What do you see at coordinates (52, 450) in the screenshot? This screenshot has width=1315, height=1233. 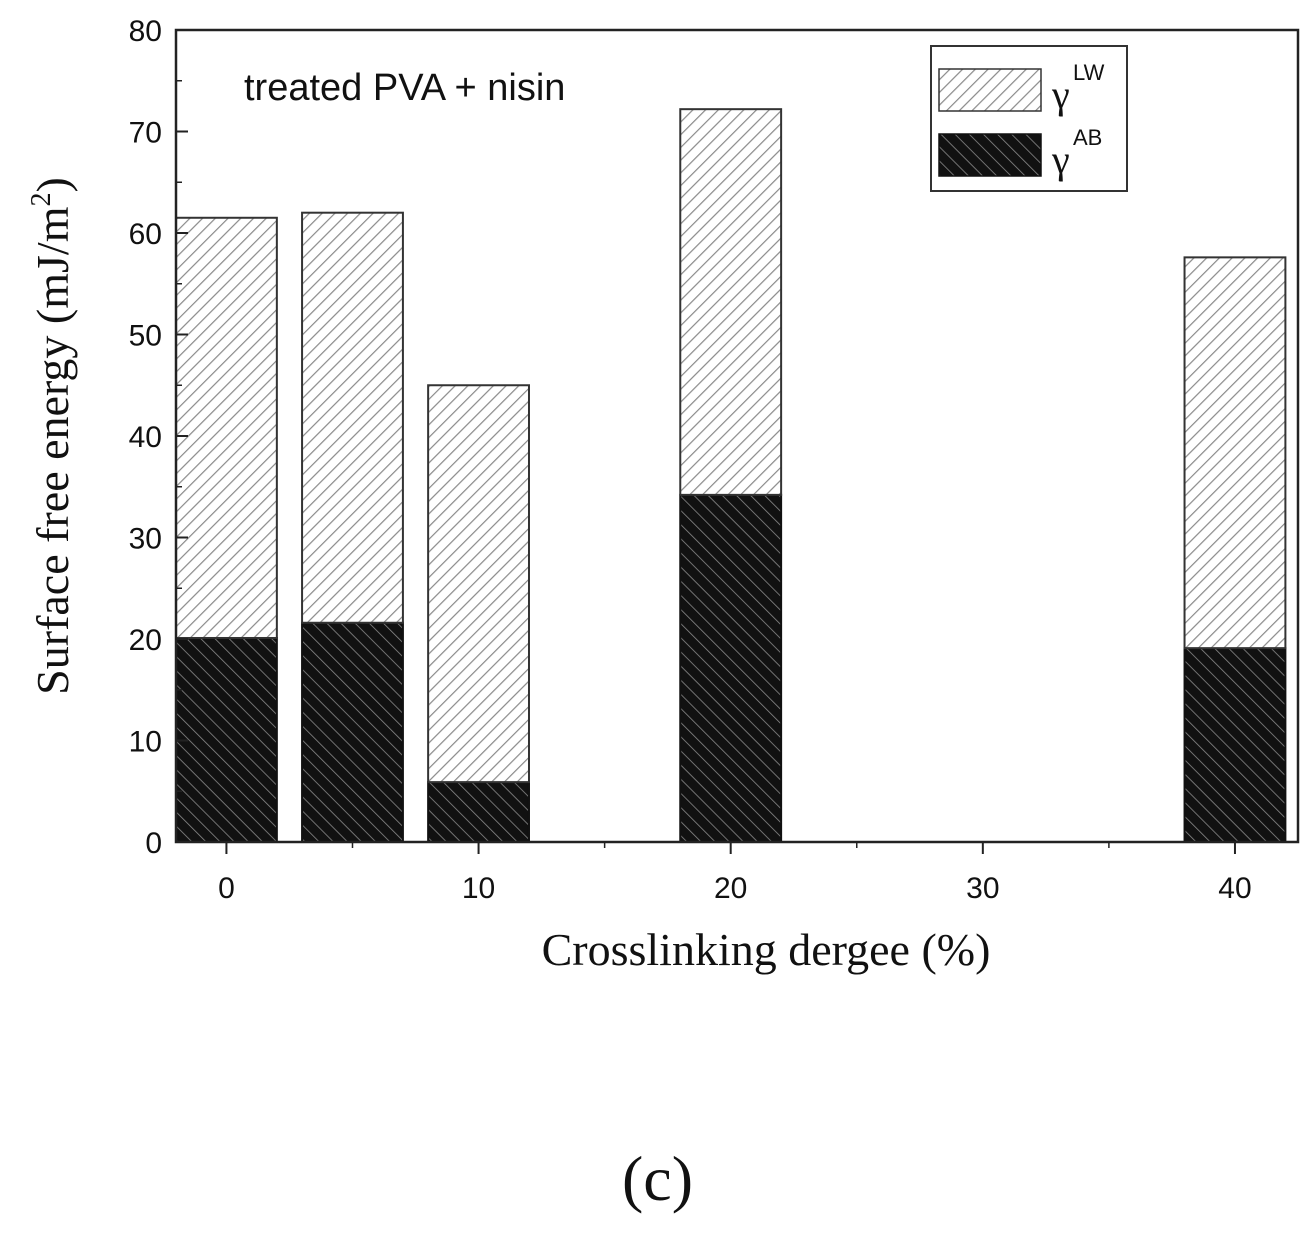 I see `y-axis-title-main: Surface free energy (mJ/m` at bounding box center [52, 450].